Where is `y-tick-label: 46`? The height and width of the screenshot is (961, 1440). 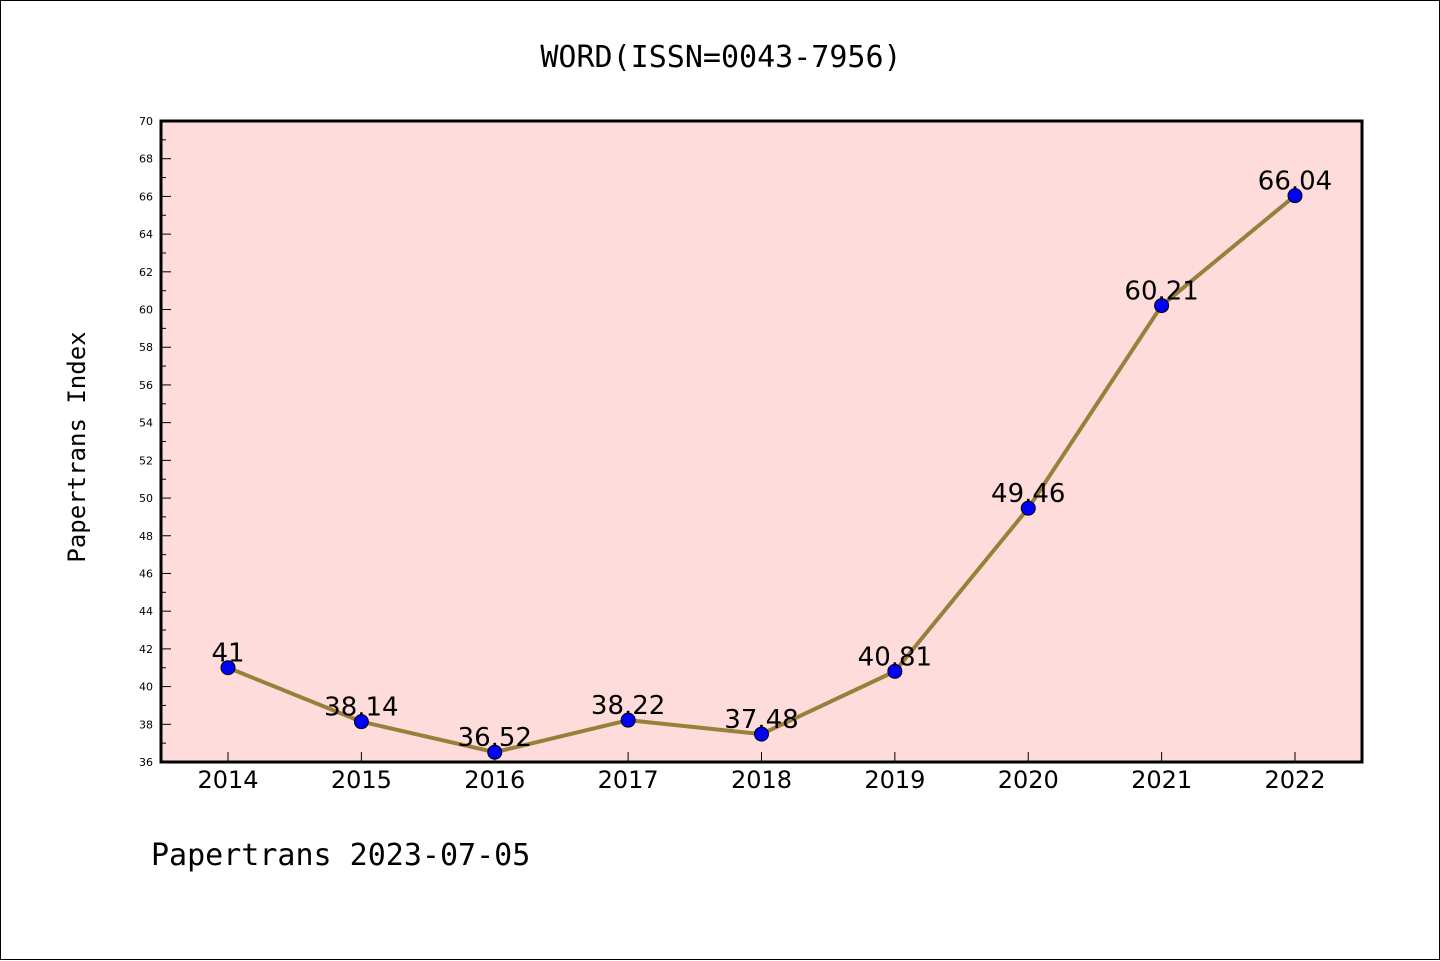 y-tick-label: 46 is located at coordinates (146, 573).